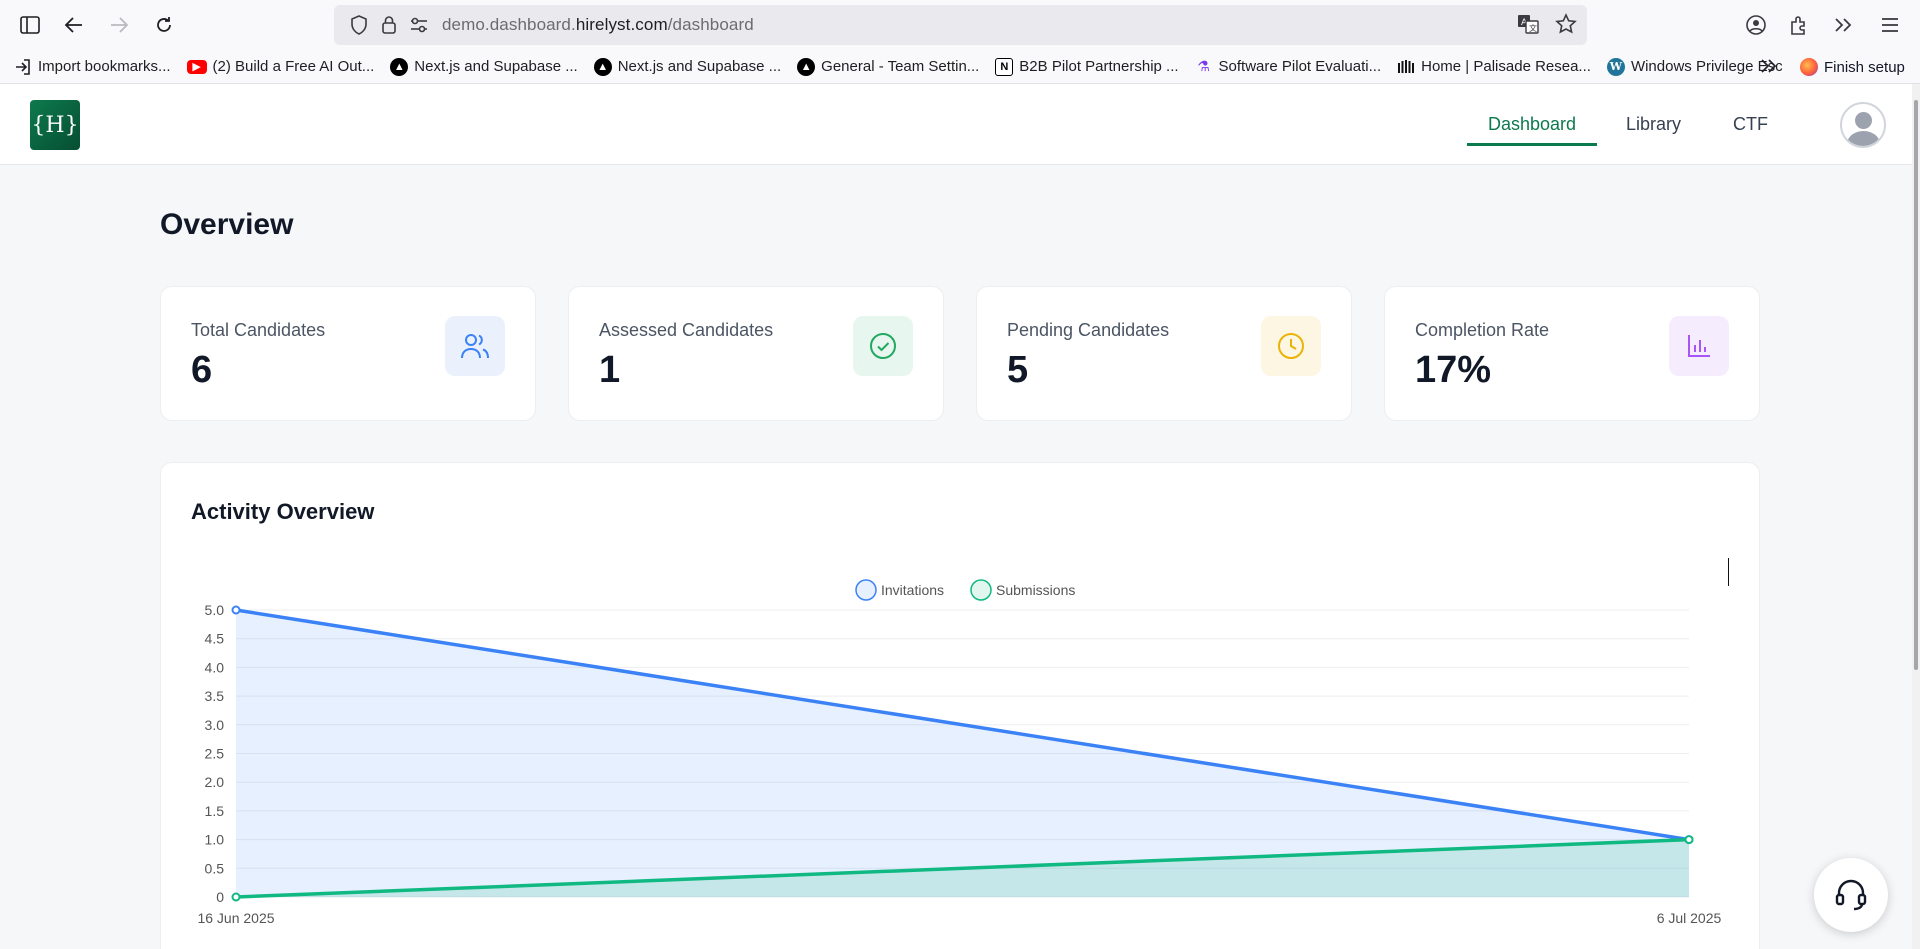  Describe the element at coordinates (1728, 572) in the screenshot. I see `text-cursor` at that location.